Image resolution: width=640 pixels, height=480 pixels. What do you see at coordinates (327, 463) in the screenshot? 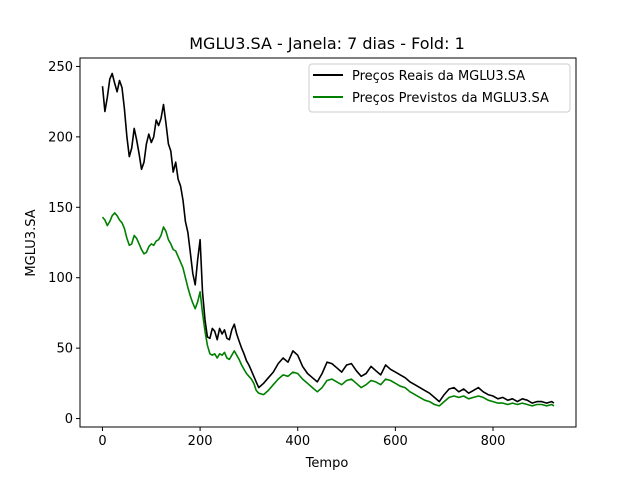
I see `x-axis-label: Tempo` at bounding box center [327, 463].